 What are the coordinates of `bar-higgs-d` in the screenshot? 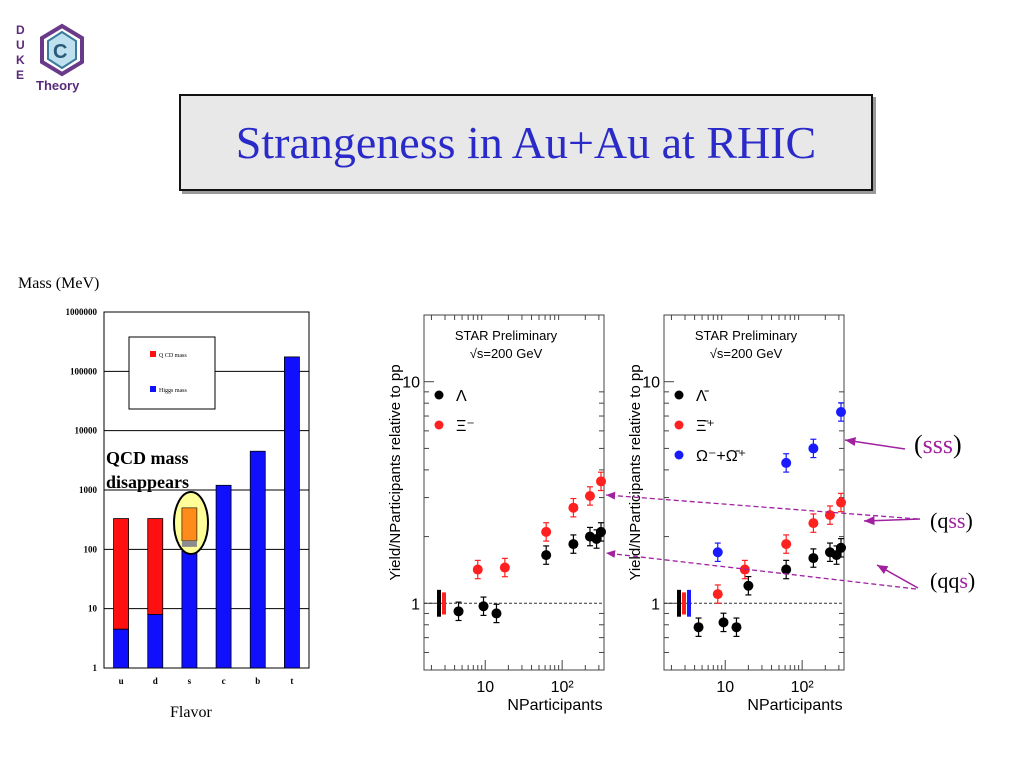 It's located at (155, 641).